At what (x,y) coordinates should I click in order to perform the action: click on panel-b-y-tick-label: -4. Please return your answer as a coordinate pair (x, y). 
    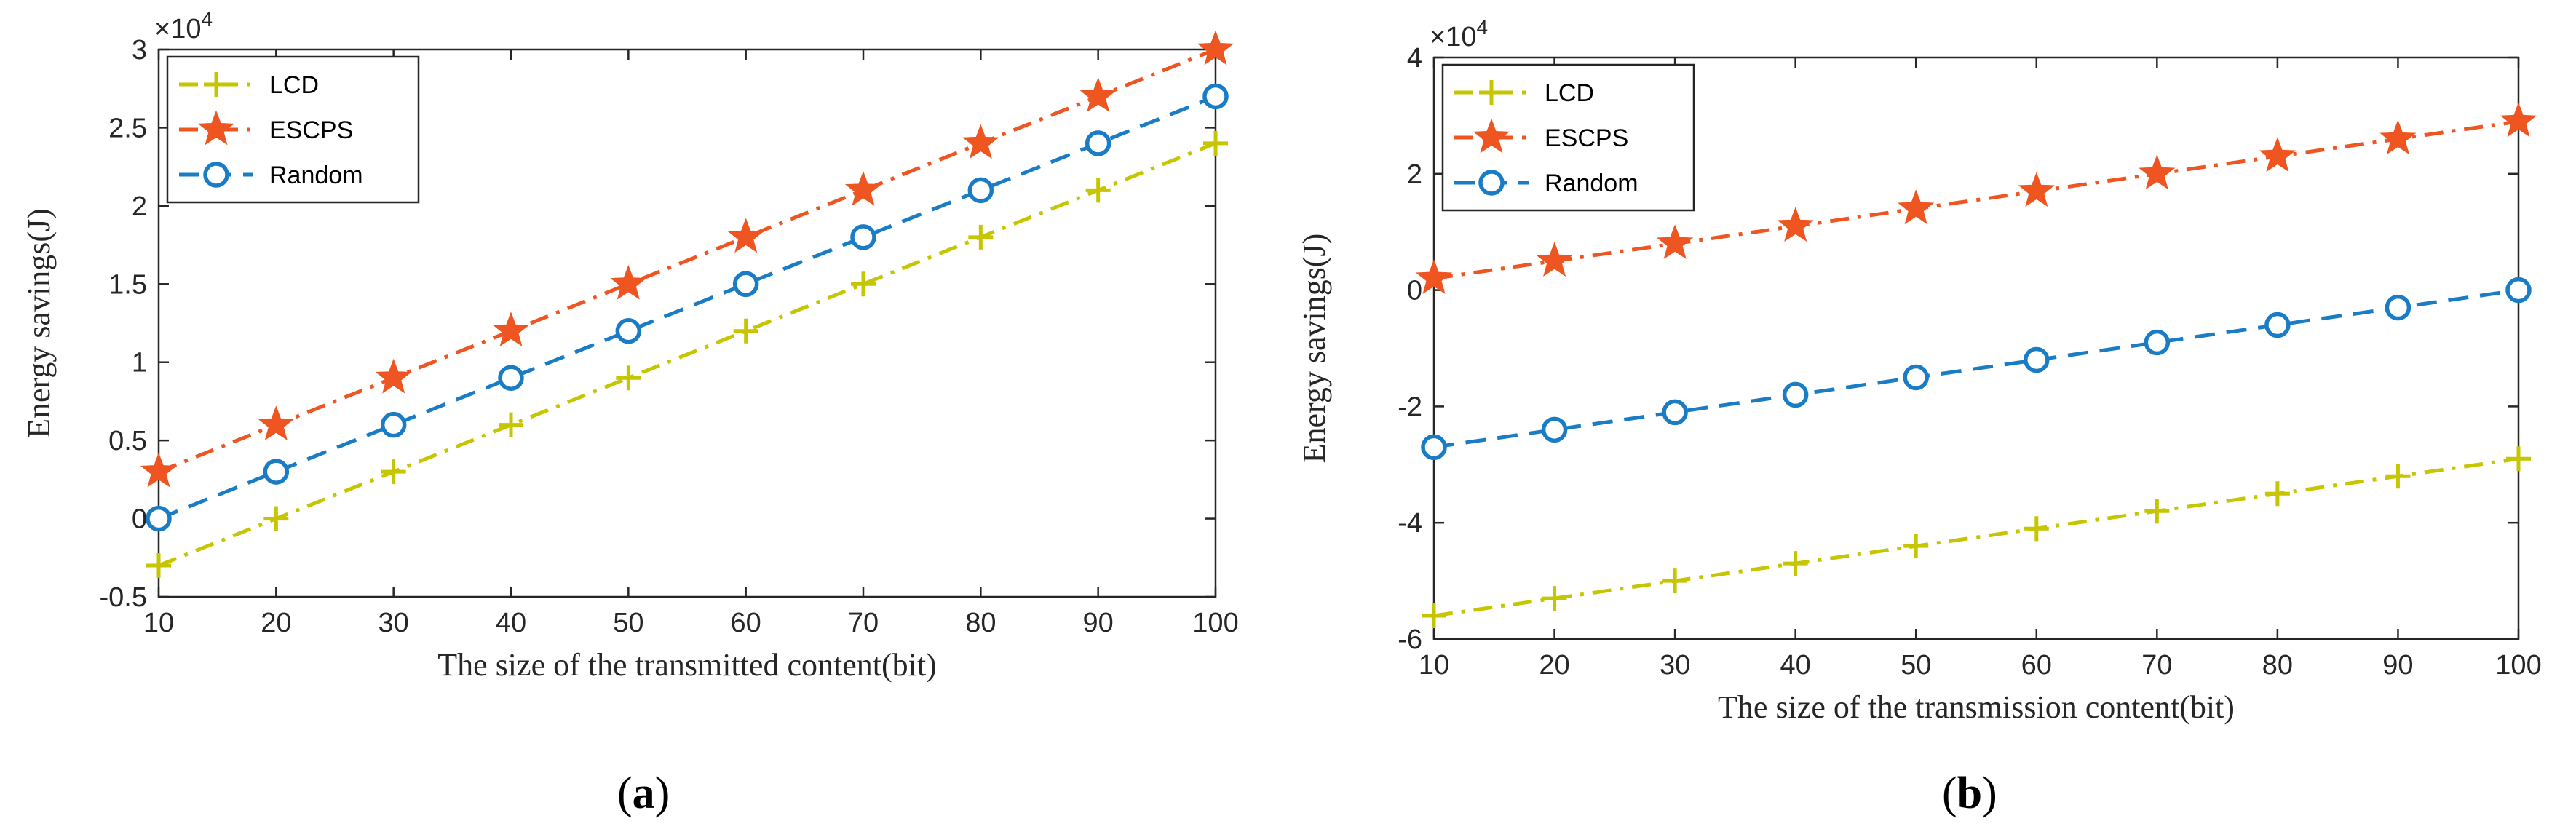
    Looking at the image, I should click on (1410, 523).